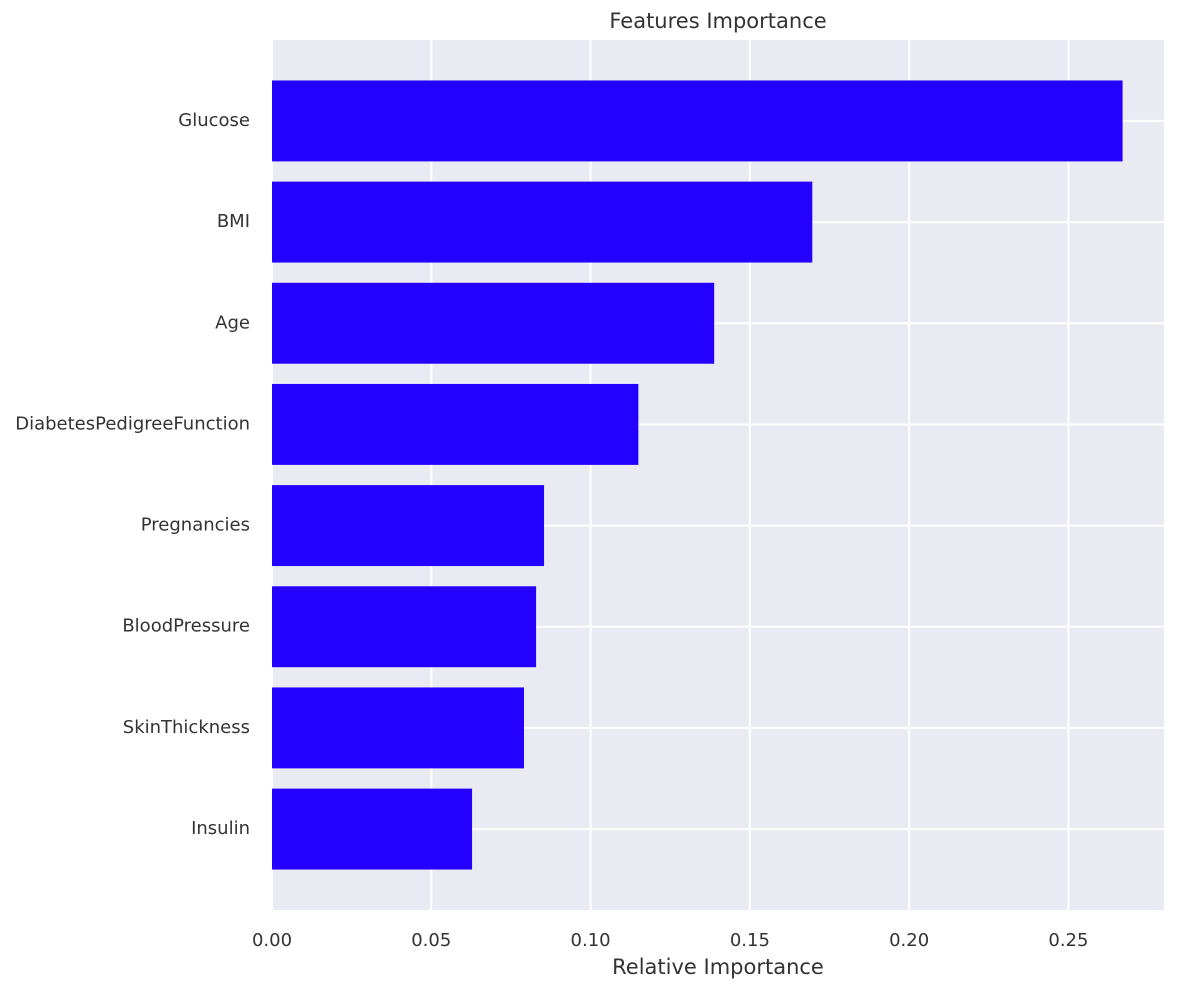 The image size is (1188, 996). I want to click on y-tick-label: BloodPressure, so click(186, 626).